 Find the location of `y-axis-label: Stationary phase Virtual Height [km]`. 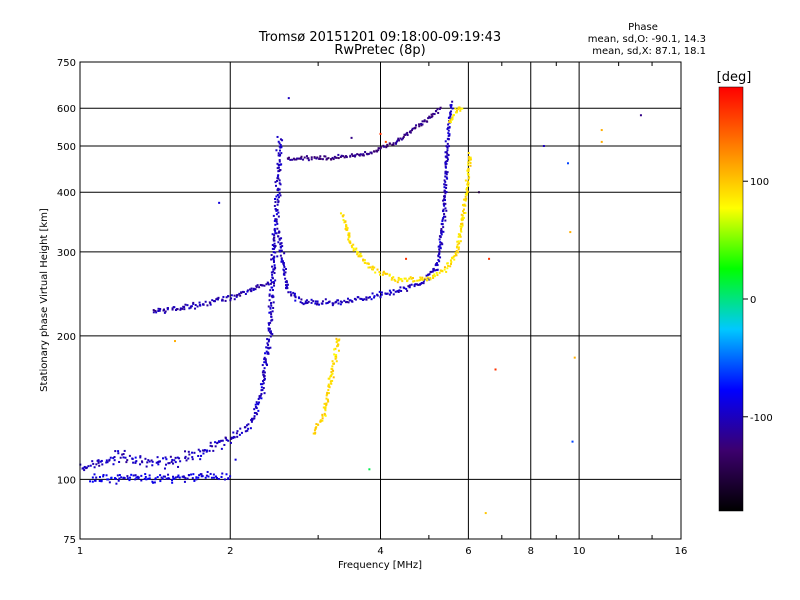

y-axis-label: Stationary phase Virtual Height [km] is located at coordinates (44, 300).